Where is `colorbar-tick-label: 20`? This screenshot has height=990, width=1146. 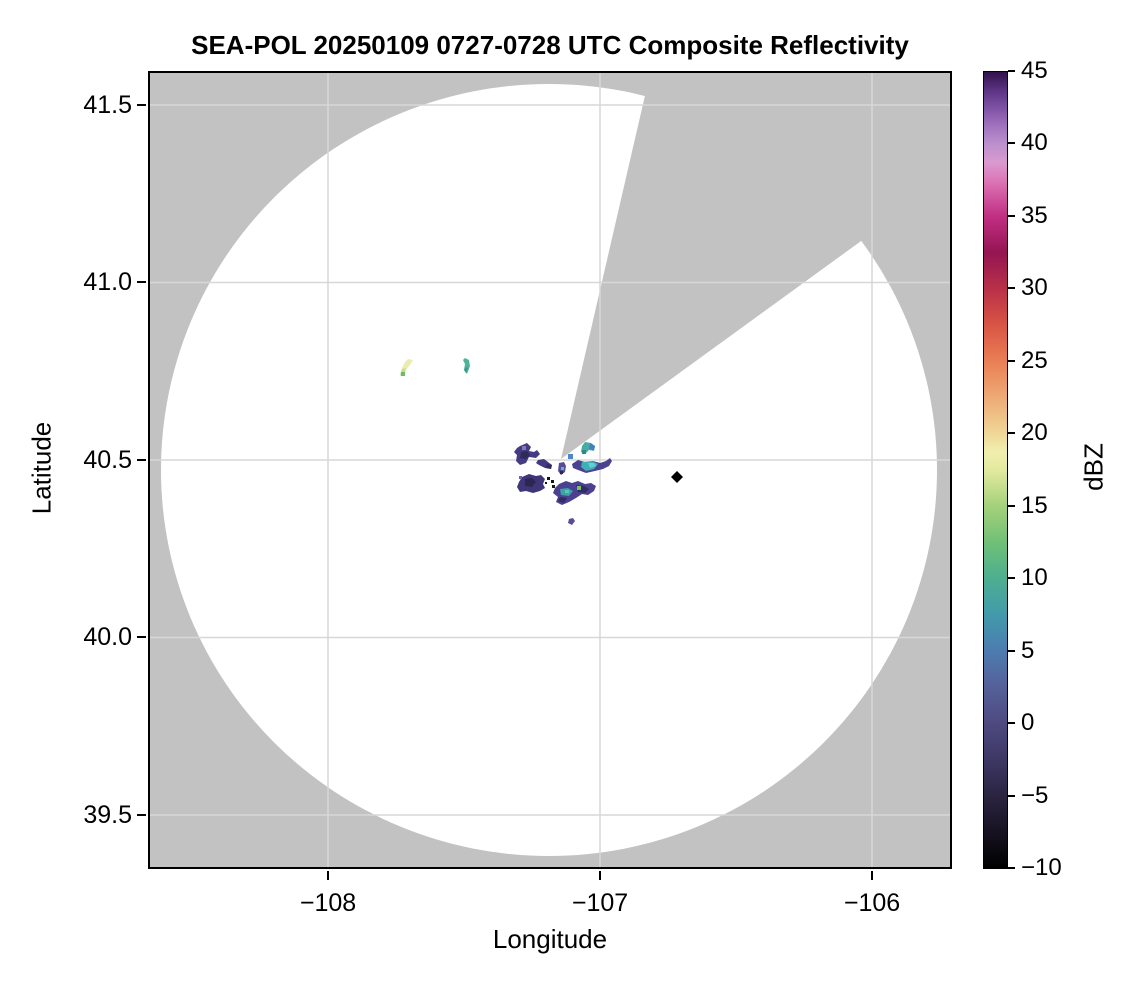
colorbar-tick-label: 20 is located at coordinates (1034, 432).